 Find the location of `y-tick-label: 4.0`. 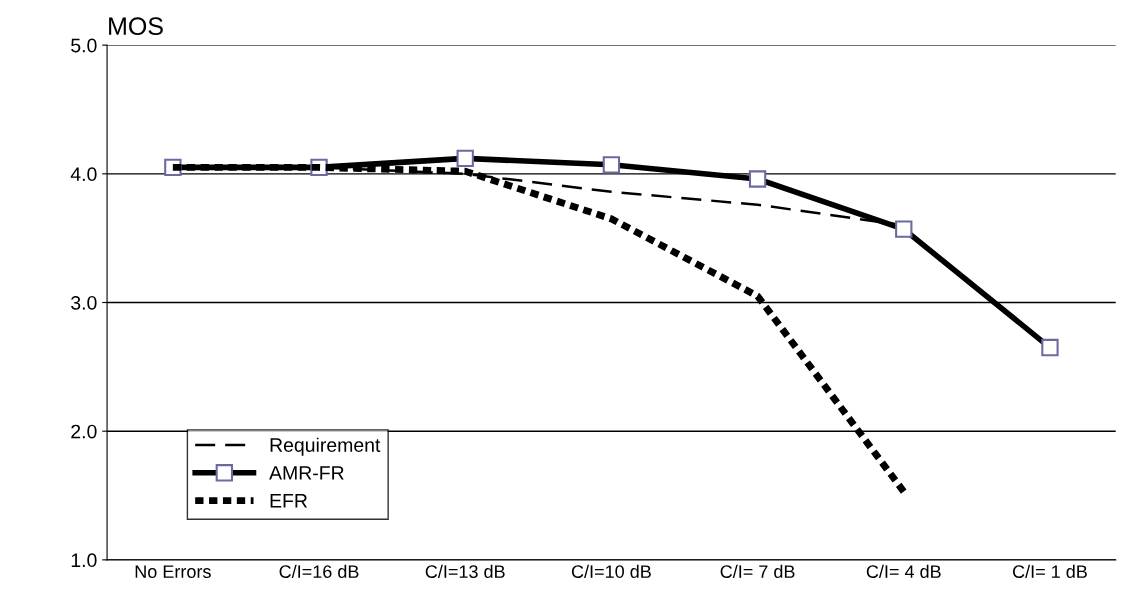

y-tick-label: 4.0 is located at coordinates (83, 174).